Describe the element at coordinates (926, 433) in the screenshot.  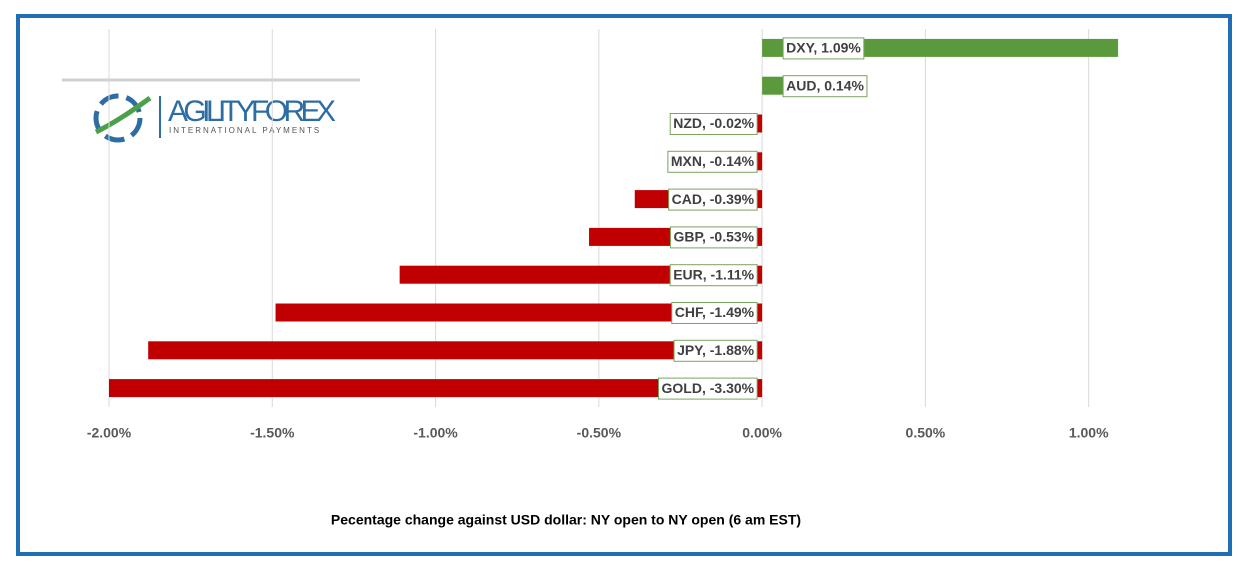
I see `x-tick-label: 0.50%` at that location.